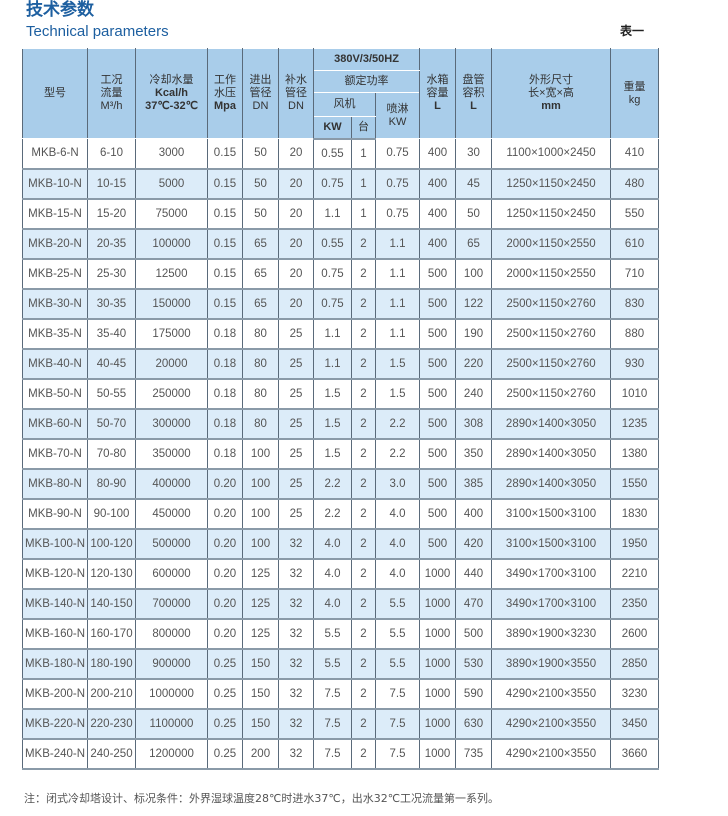 The height and width of the screenshot is (816, 728). Describe the element at coordinates (438, 214) in the screenshot. I see `cell-tank: 400` at that location.